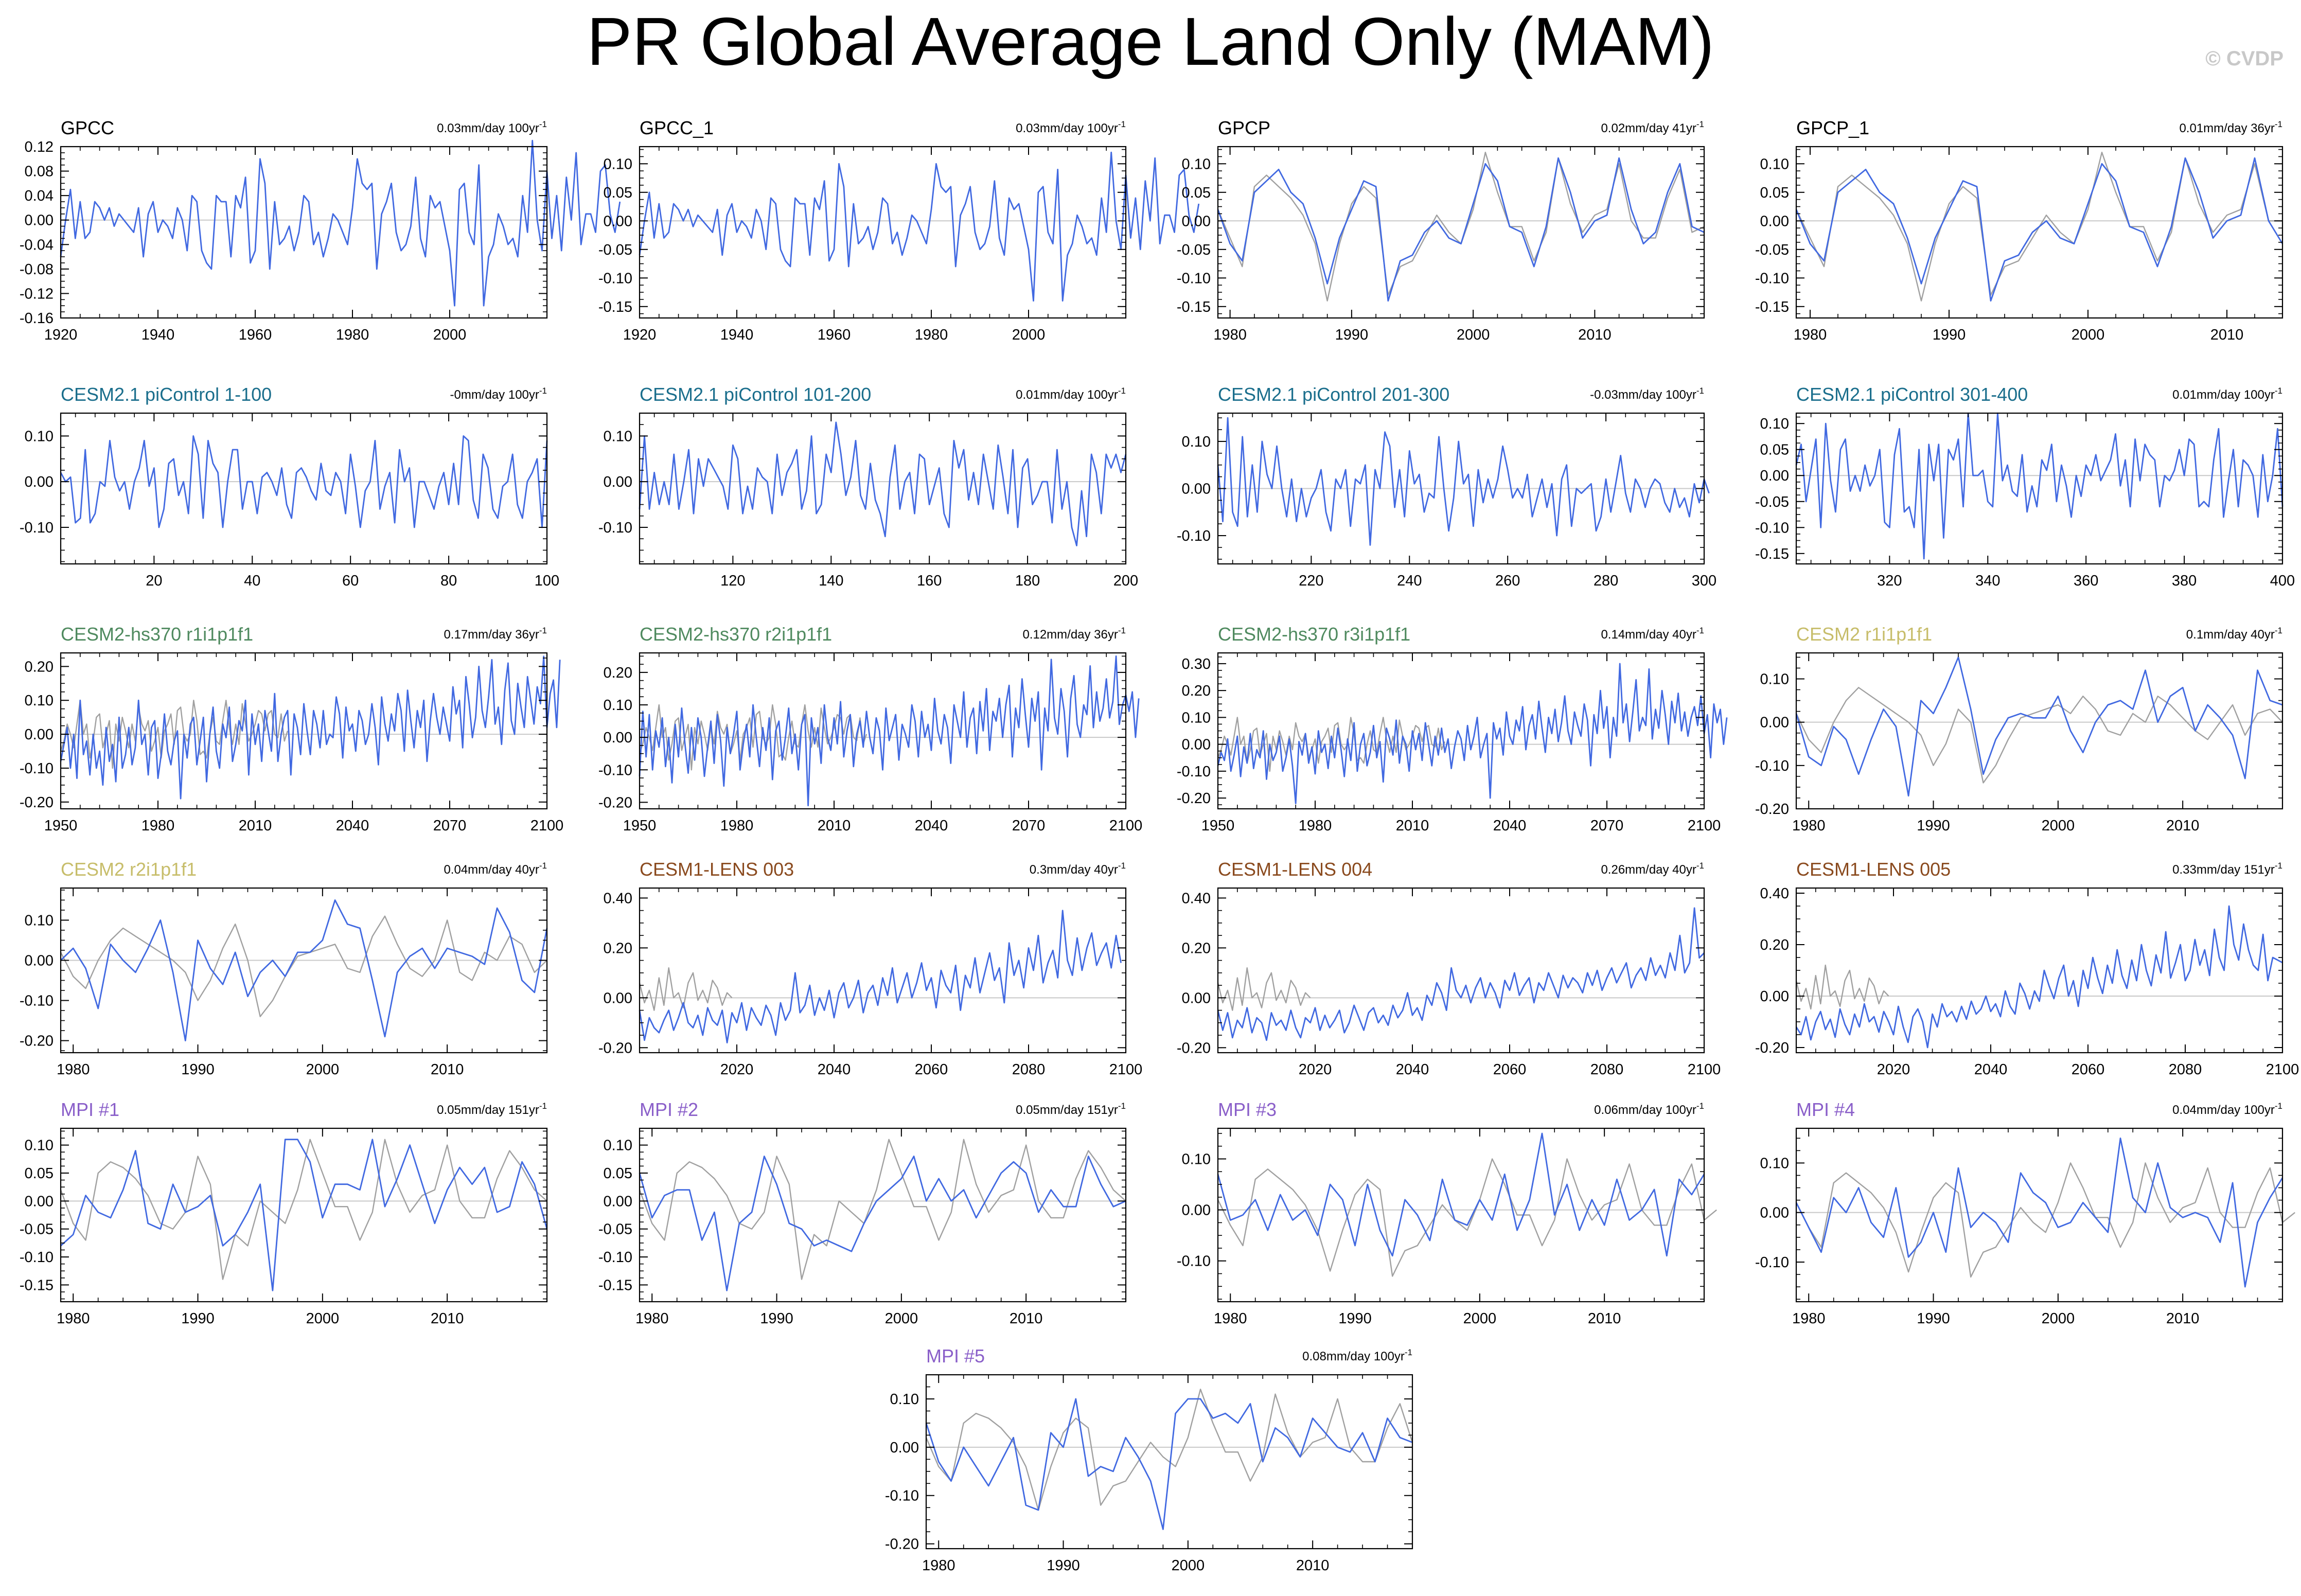 This screenshot has width=2301, height=1596. I want to click on panel-title: MPI #1, so click(90, 1110).